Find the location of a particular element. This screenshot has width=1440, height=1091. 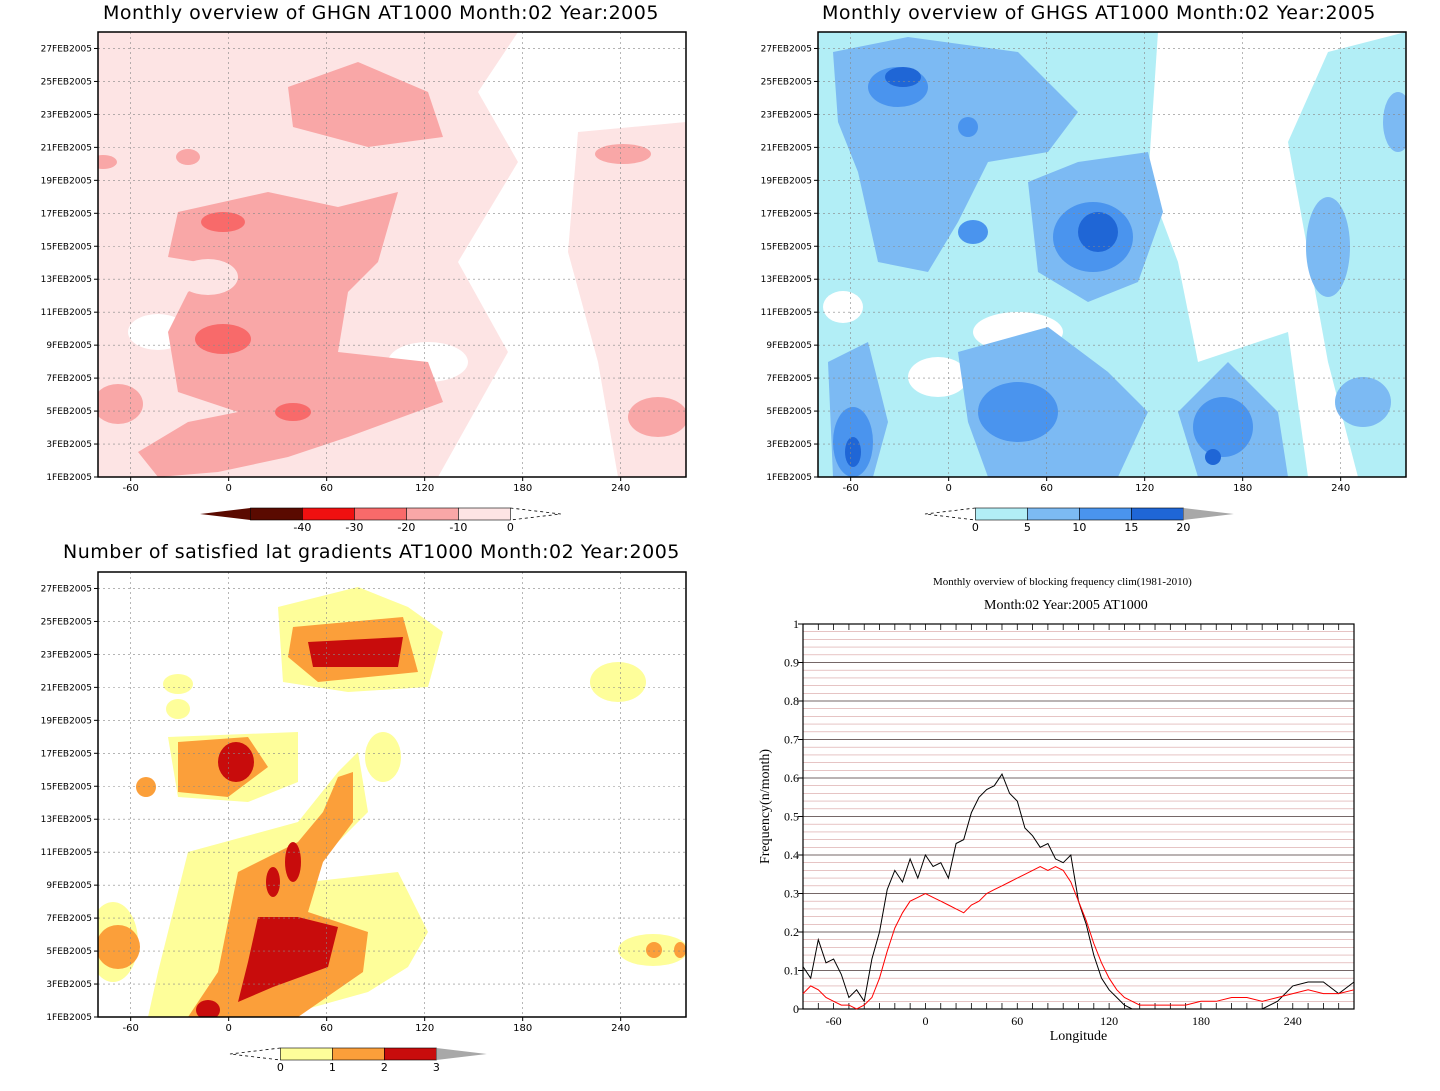

y-tick-label: 0.5 is located at coordinates (791, 817).